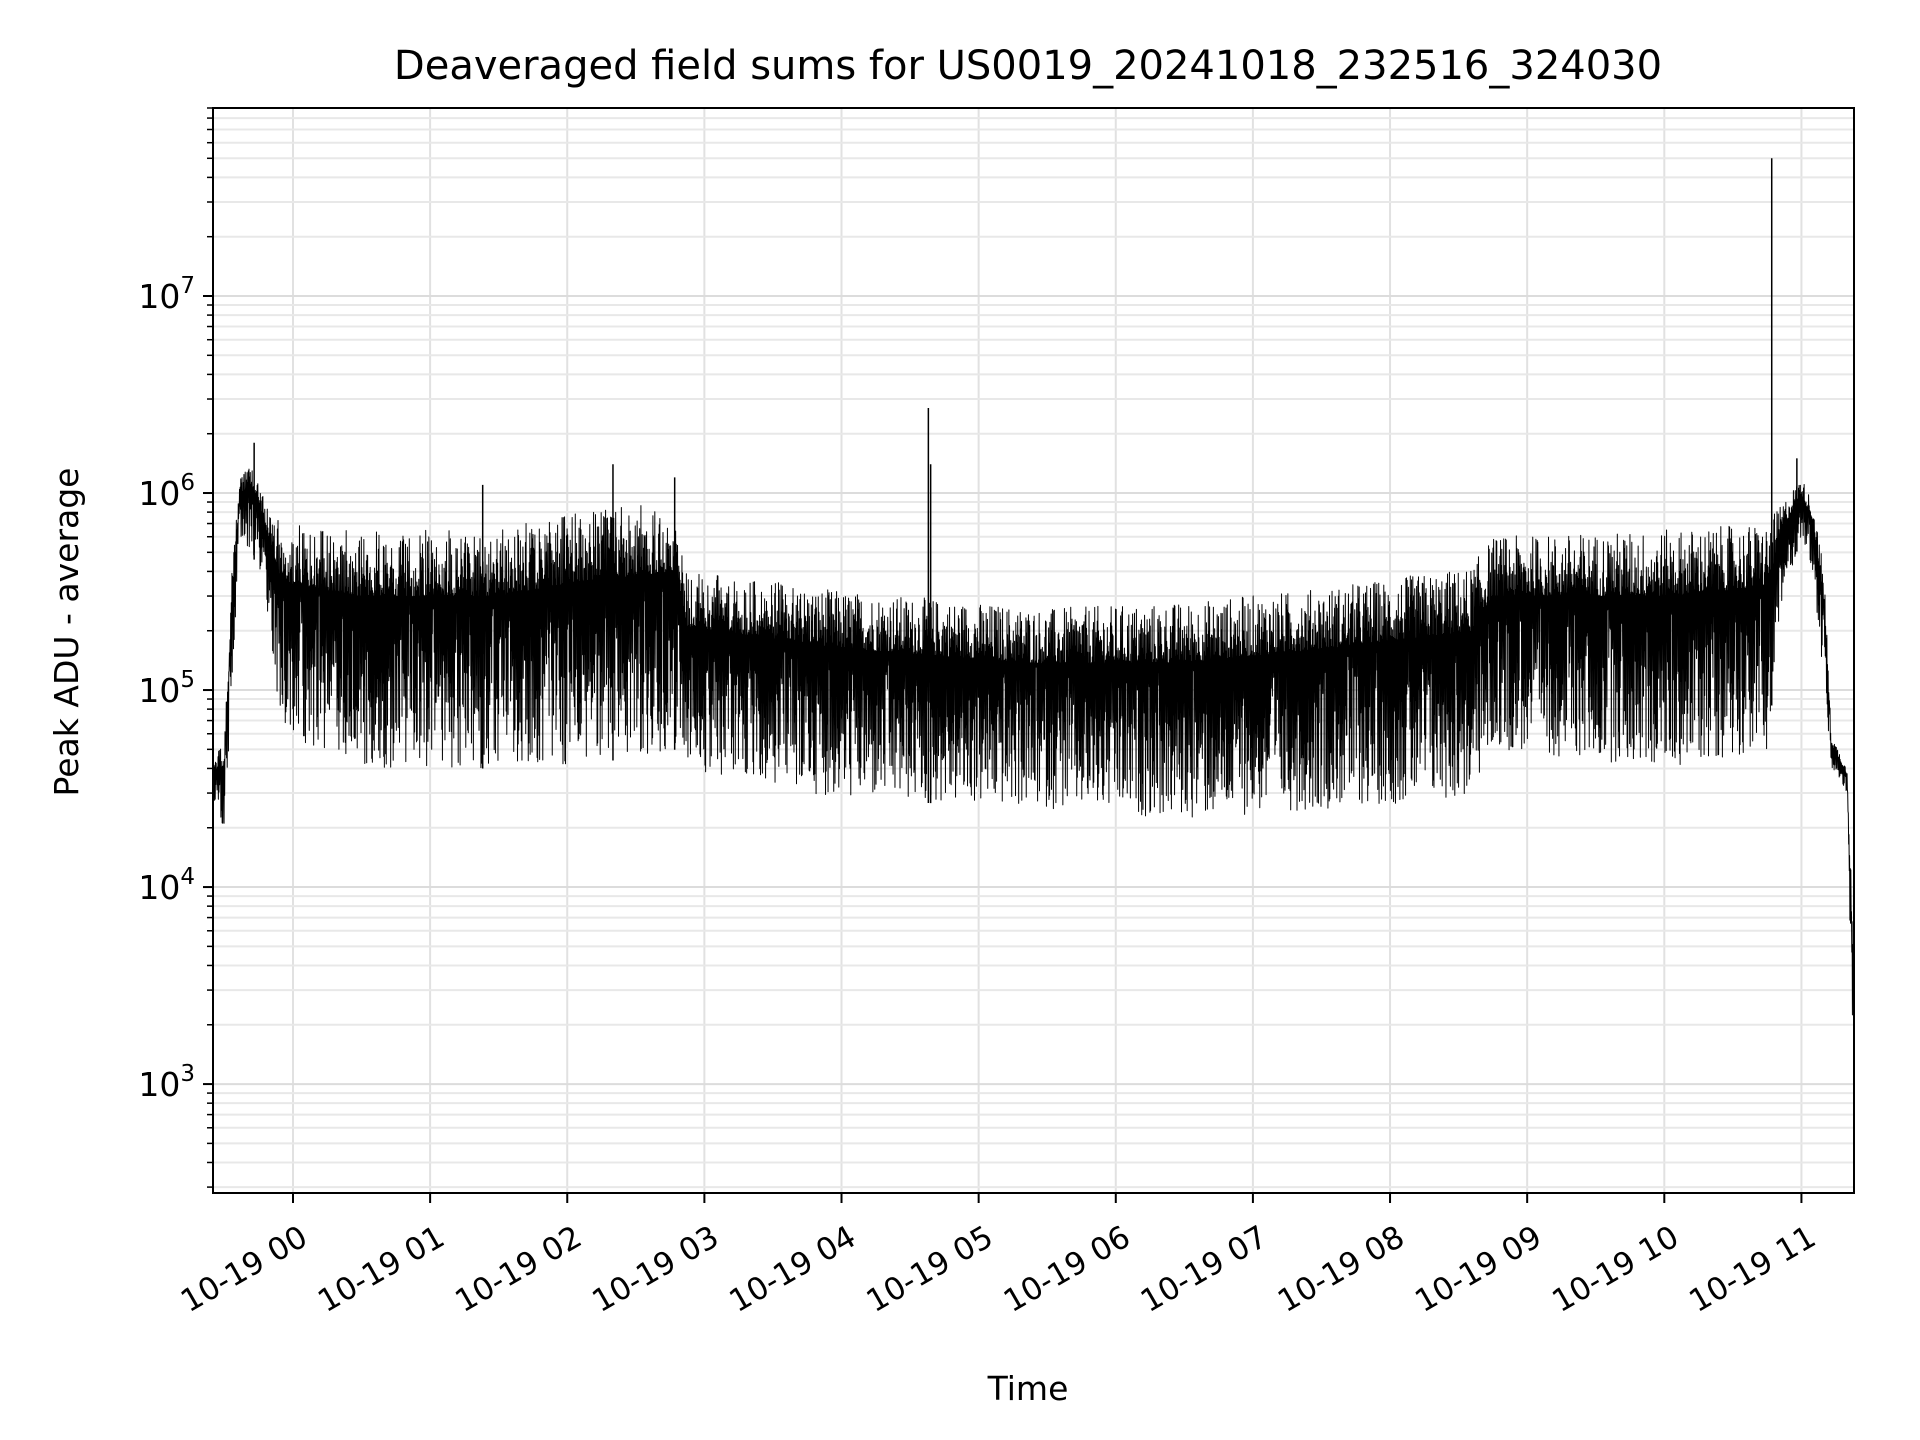 This screenshot has height=1440, width=1920. What do you see at coordinates (187, 286) in the screenshot?
I see `y-tick-label-exponent: 7` at bounding box center [187, 286].